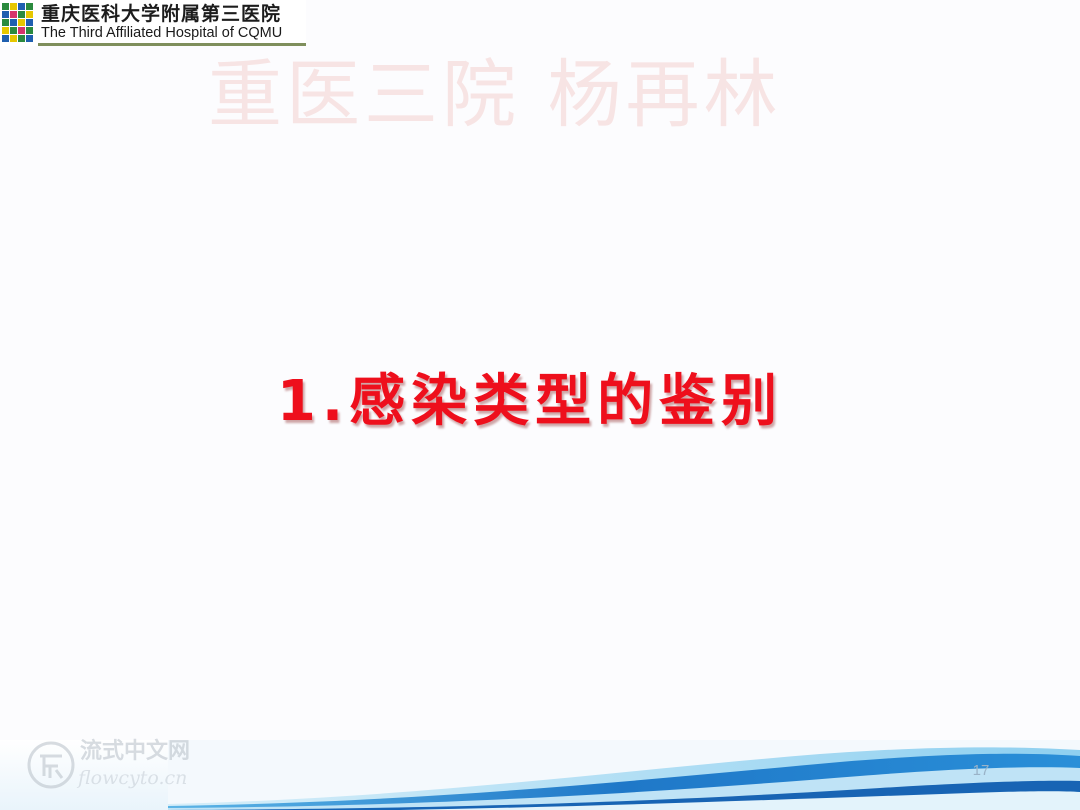 This screenshot has width=1080, height=810. Describe the element at coordinates (162, 32) in the screenshot. I see `hospital-name-en: The Third Affiliated Hospital of CQMU` at that location.